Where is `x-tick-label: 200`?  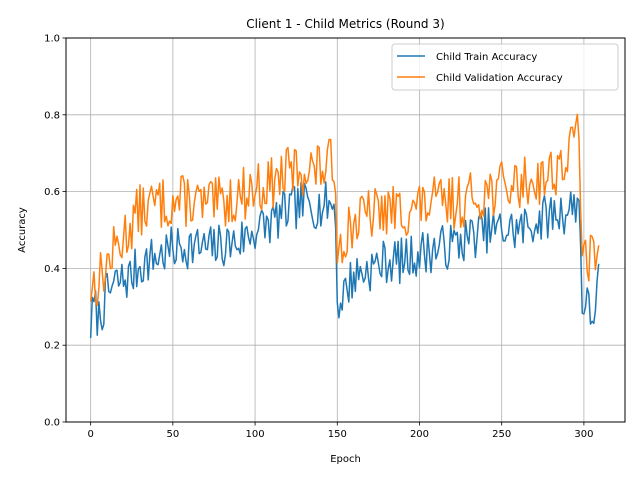
x-tick-label: 200 is located at coordinates (419, 434).